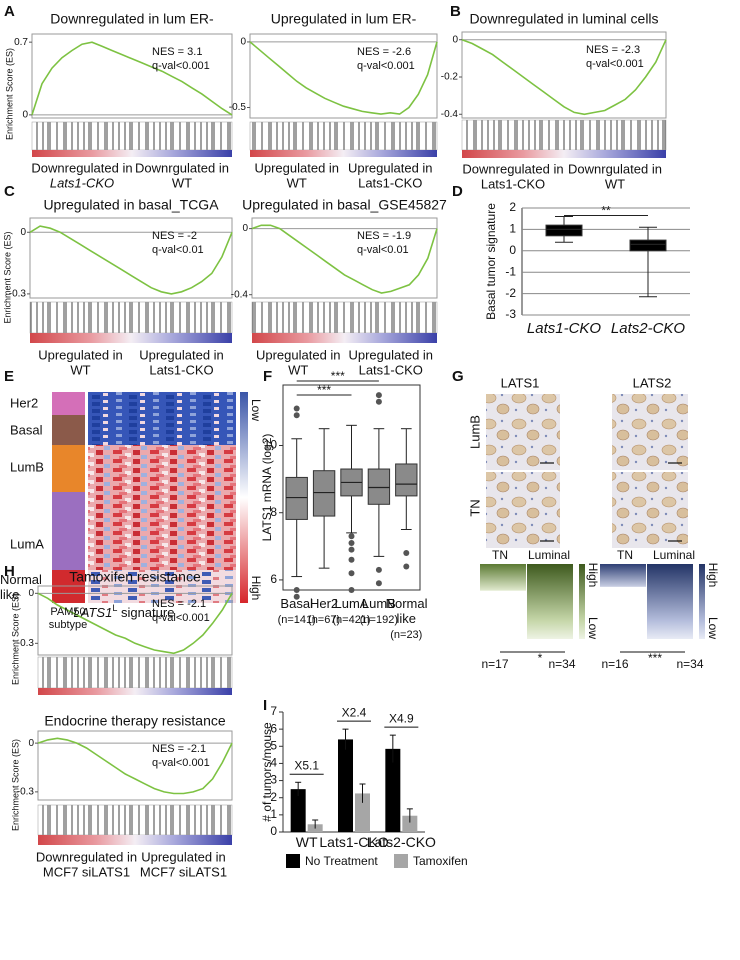  I want to click on x-tick-label: Lats2-CKO, so click(648, 328).